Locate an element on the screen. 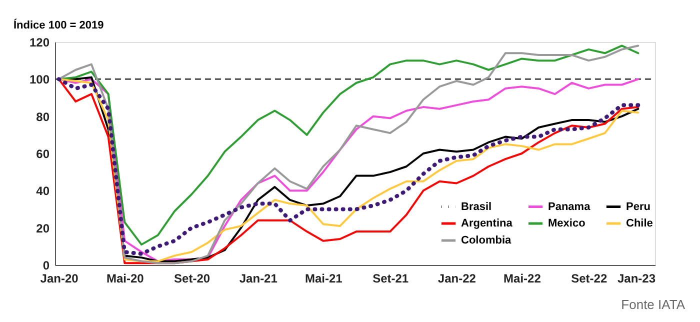 Image resolution: width=700 pixels, height=322 pixels. x-tick-label: Set-21 is located at coordinates (390, 279).